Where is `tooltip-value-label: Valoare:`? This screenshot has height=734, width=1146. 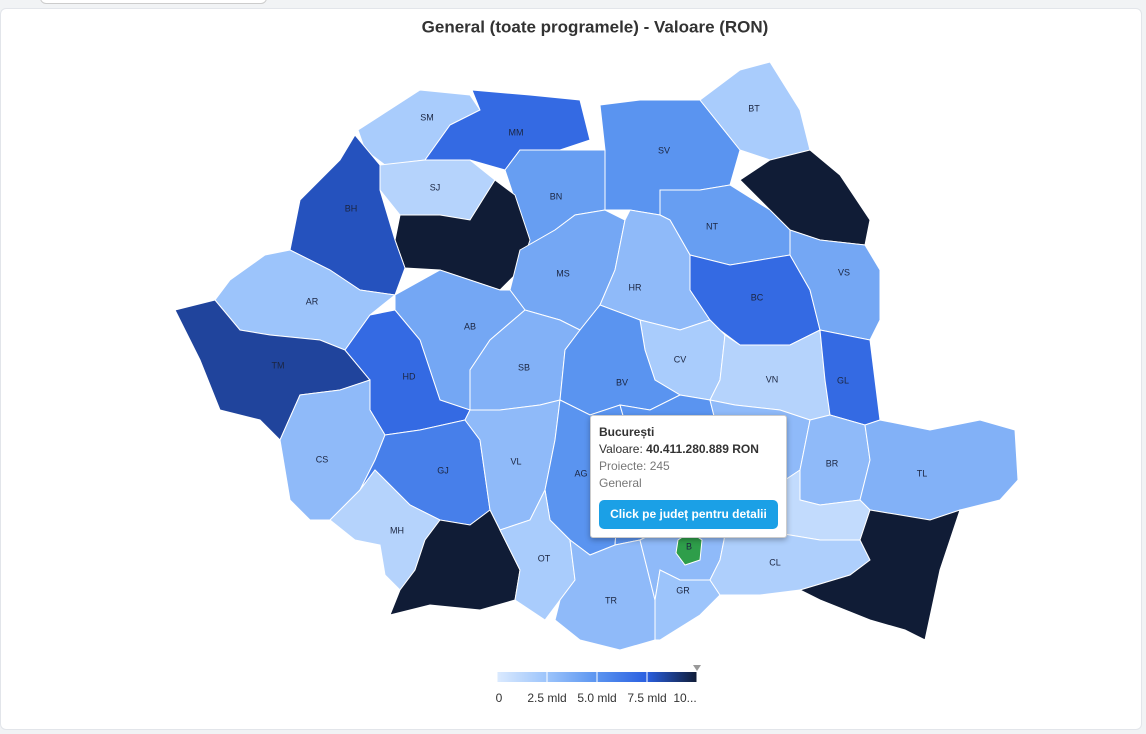 tooltip-value-label: Valoare: is located at coordinates (621, 449).